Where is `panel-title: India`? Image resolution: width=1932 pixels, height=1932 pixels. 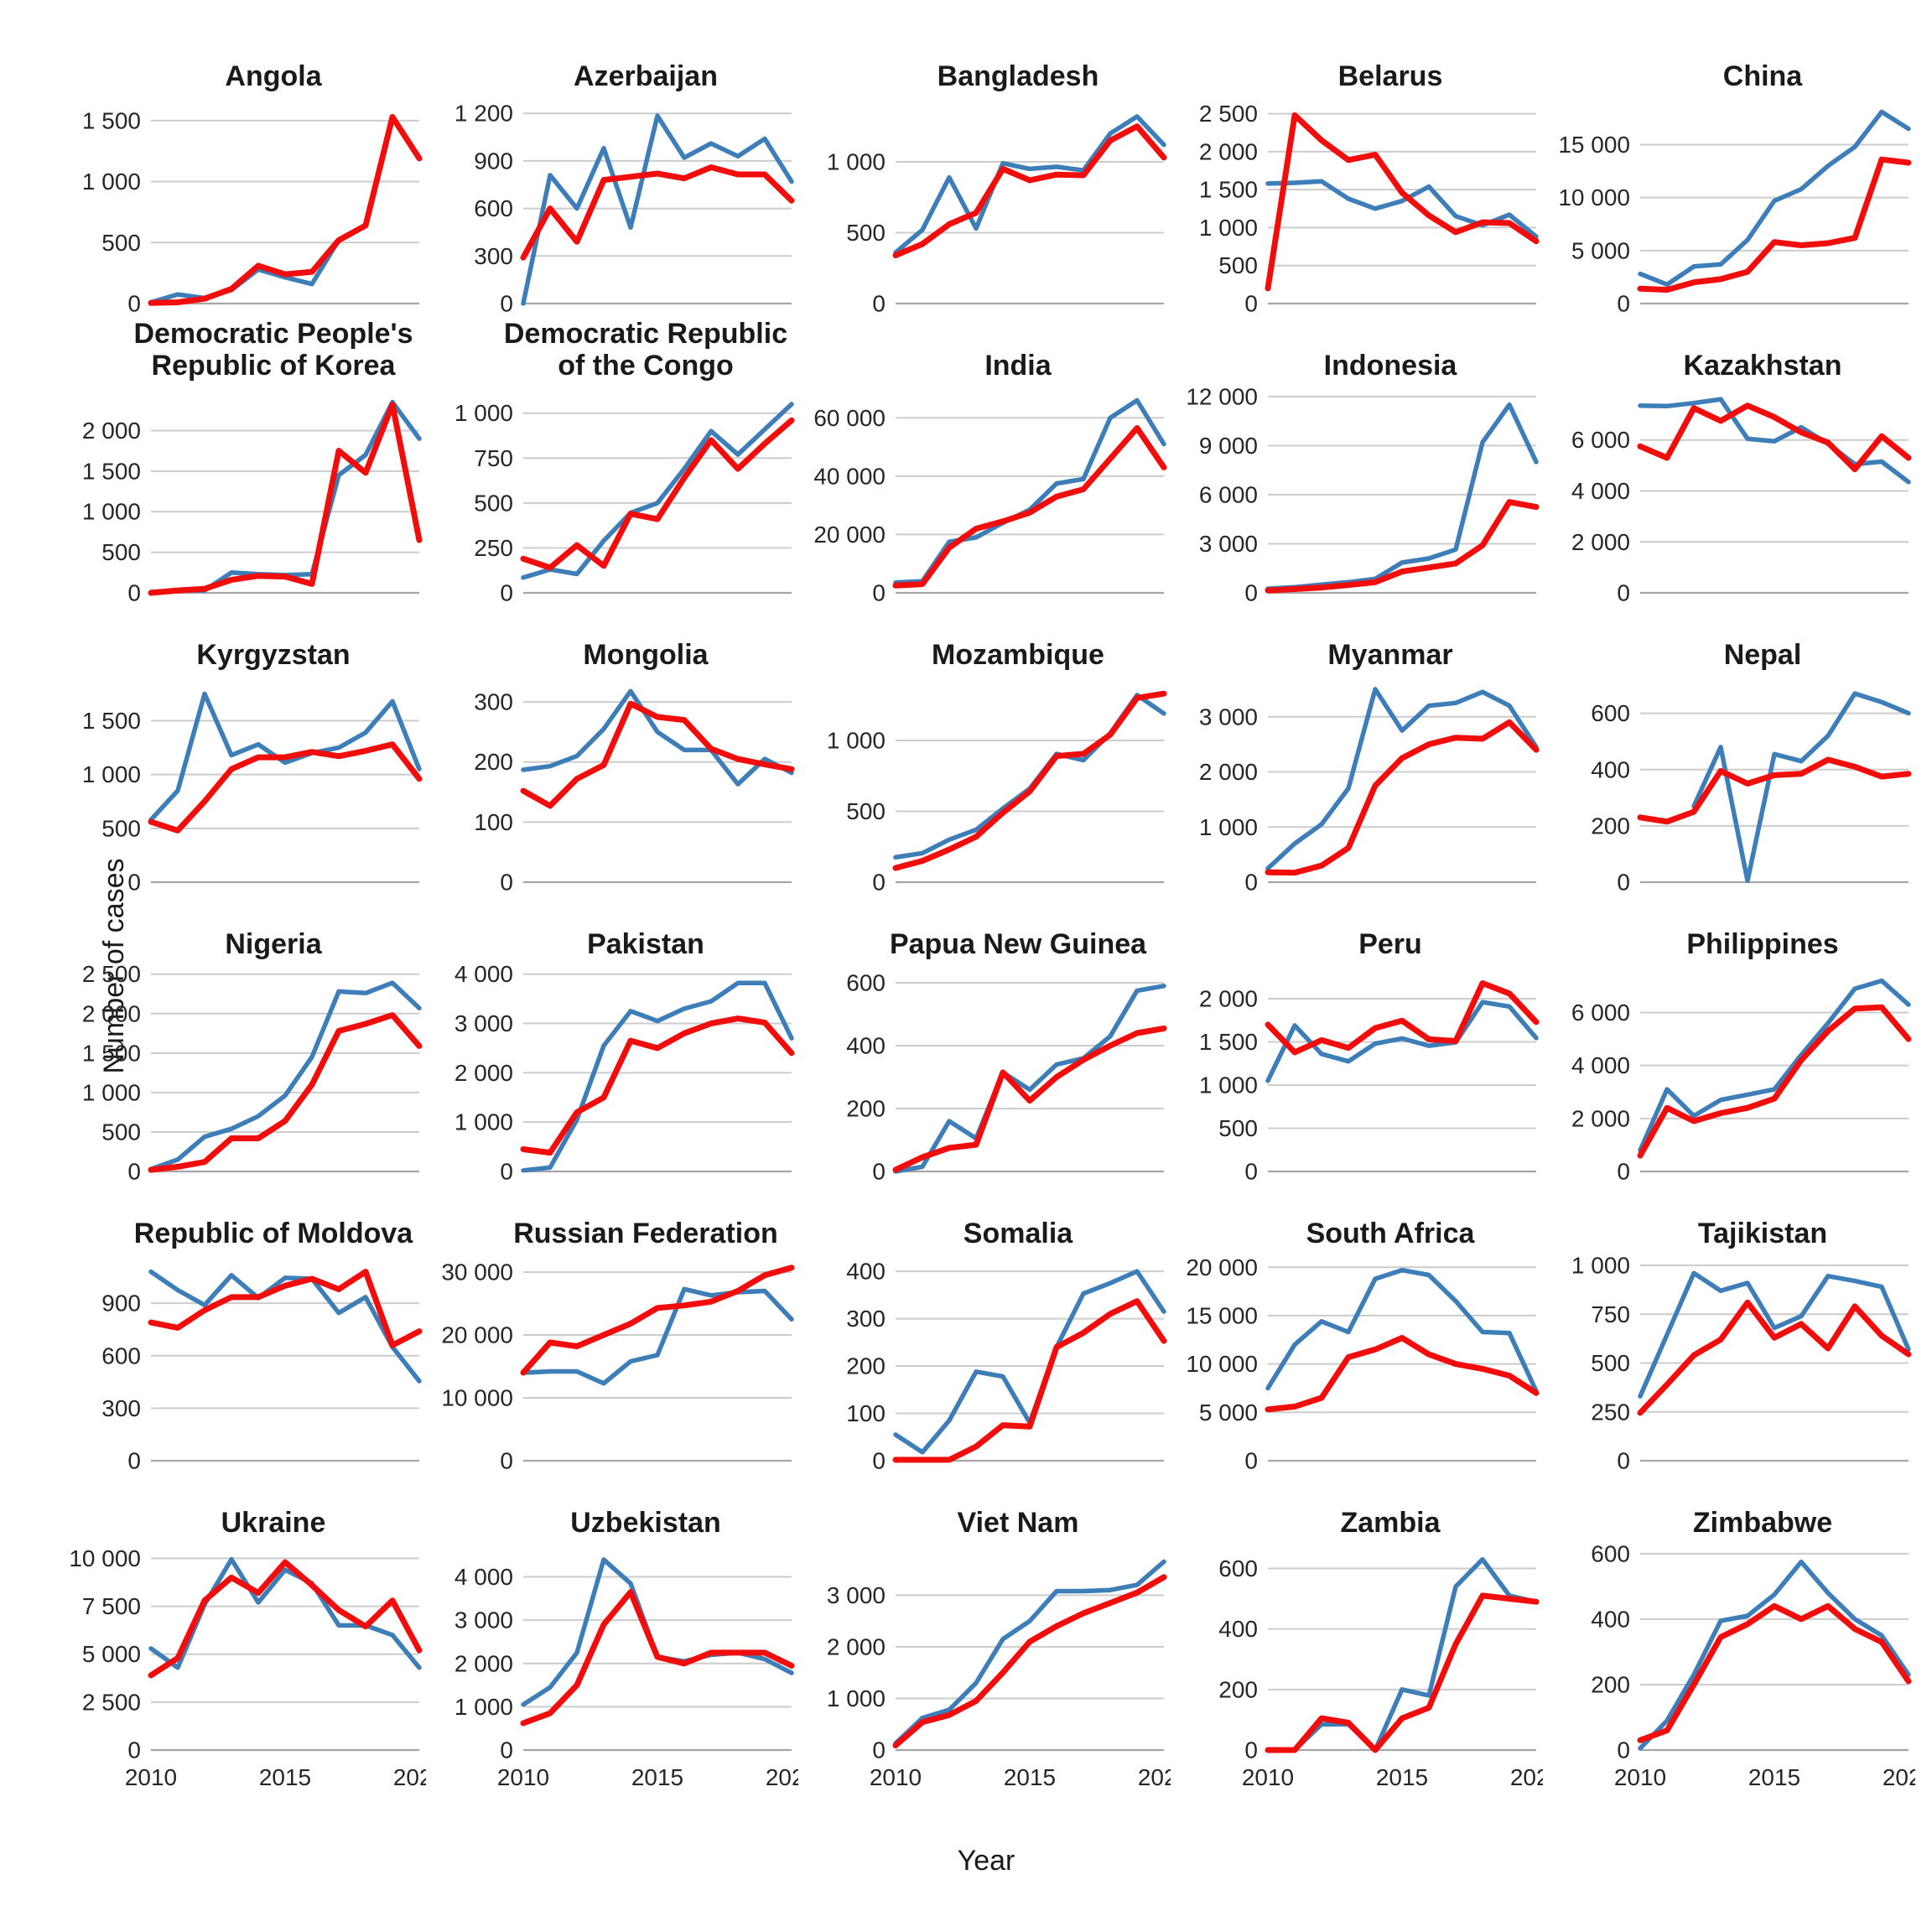
panel-title: India is located at coordinates (1018, 365).